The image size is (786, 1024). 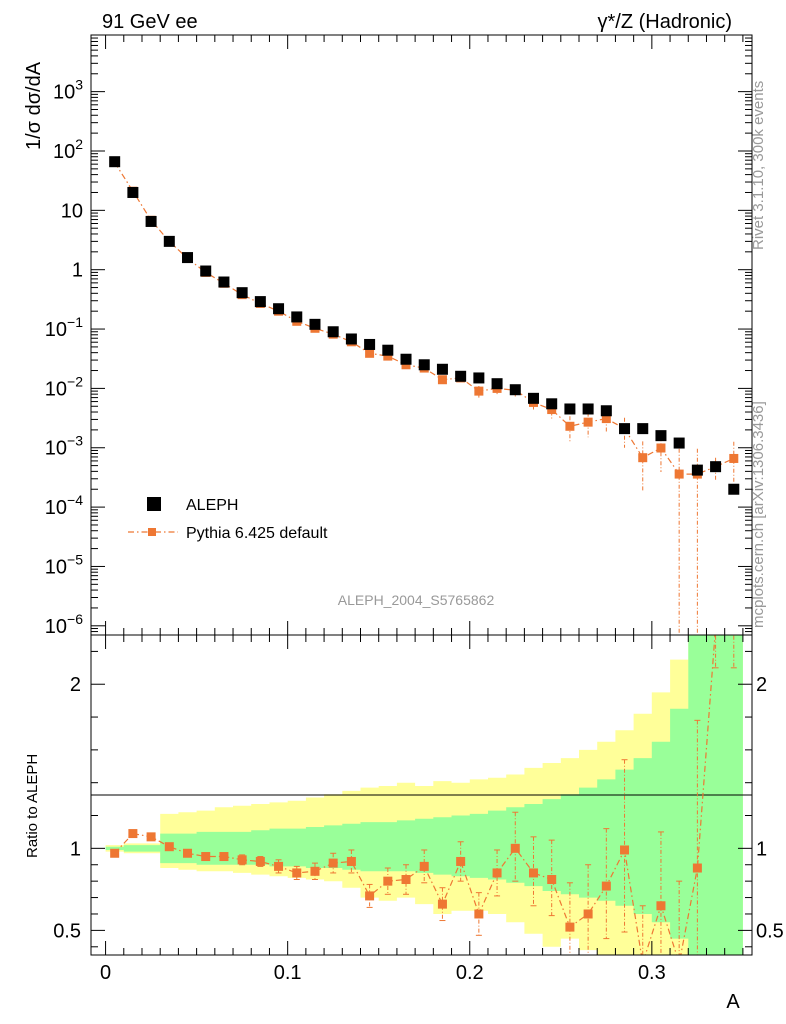 I want to click on ratio-xtick-label: 0.3, so click(x=652, y=973).